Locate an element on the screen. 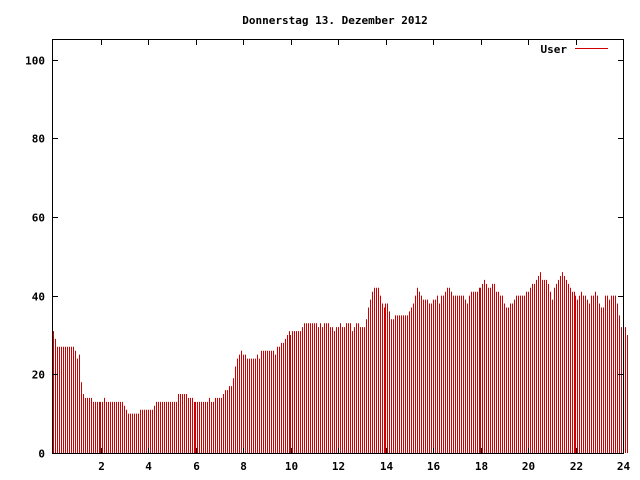  y-tick-label: 0 is located at coordinates (41, 454).